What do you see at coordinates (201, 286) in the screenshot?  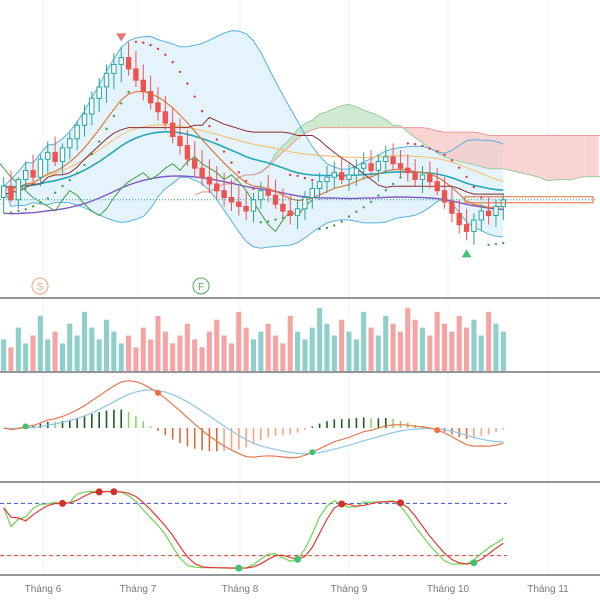 I see `event-marker-f: F` at bounding box center [201, 286].